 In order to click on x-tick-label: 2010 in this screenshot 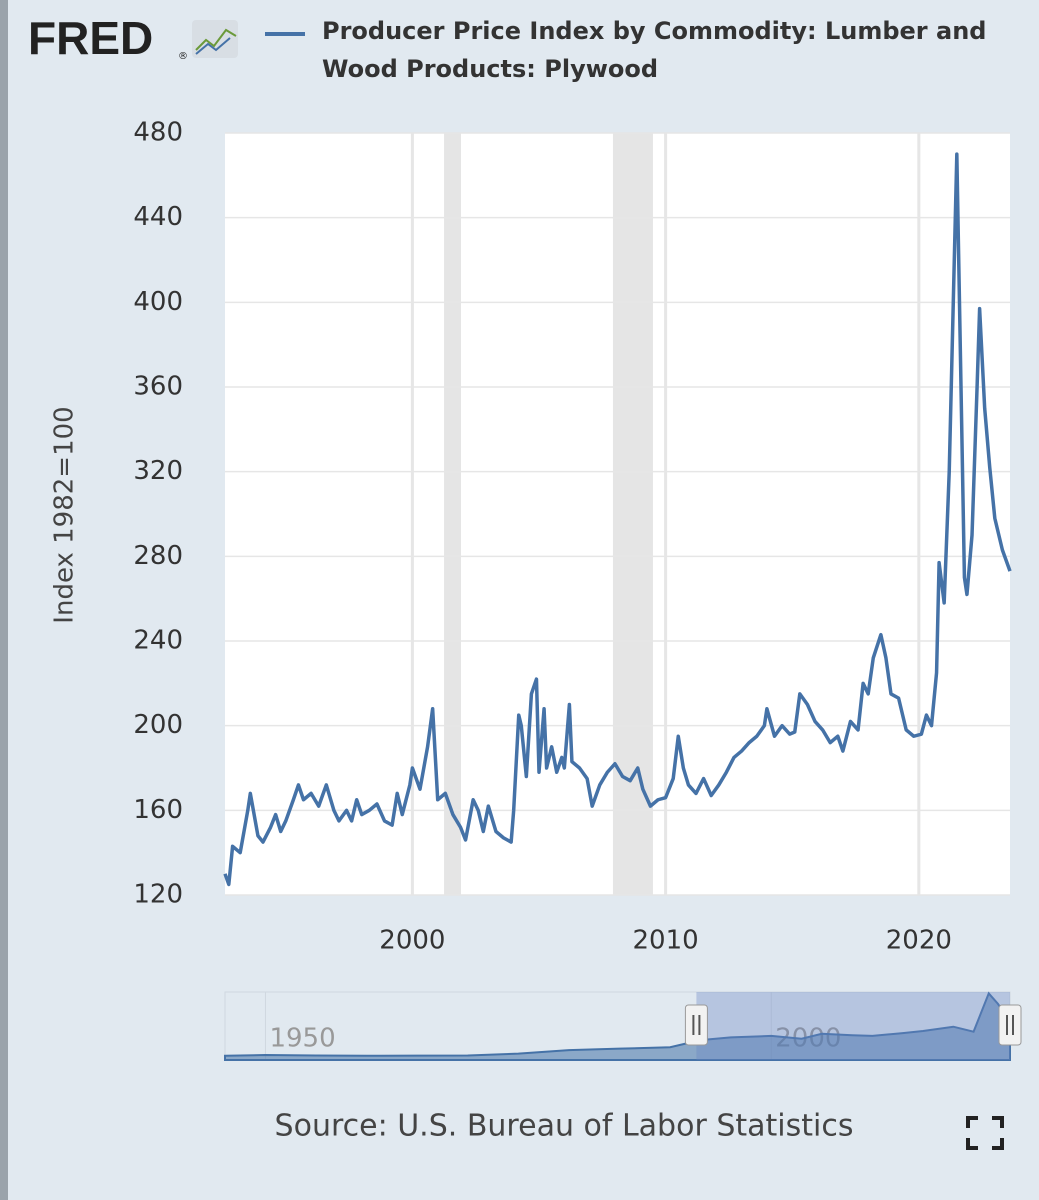, I will do `click(666, 941)`.